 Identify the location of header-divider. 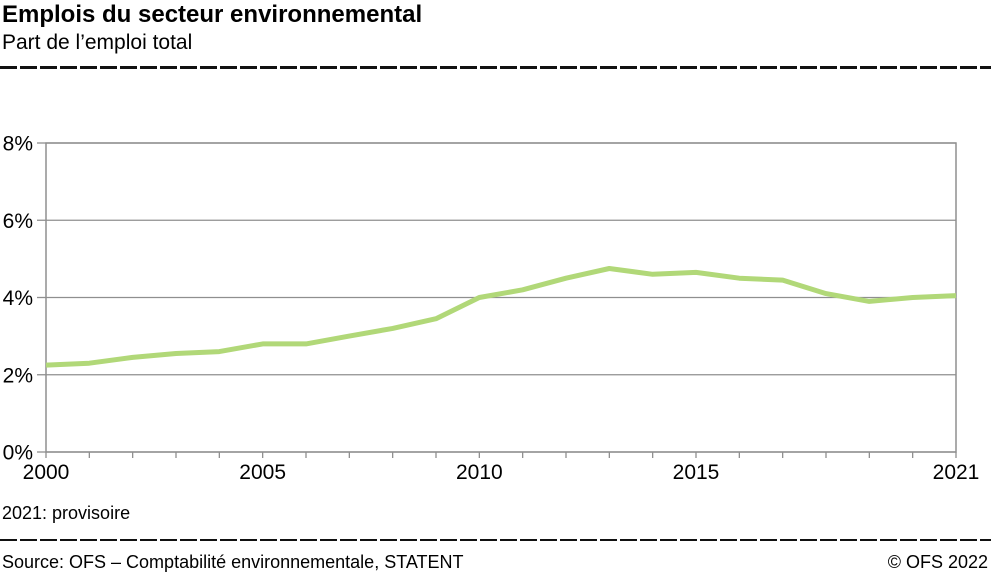
(495, 67).